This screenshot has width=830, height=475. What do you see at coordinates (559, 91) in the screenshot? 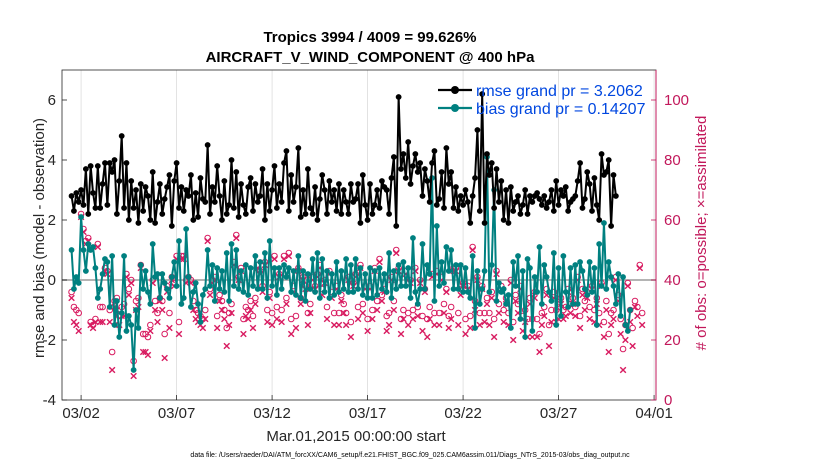
I see `legend-rmse-label: rmse grand pr = 3.2062` at bounding box center [559, 91].